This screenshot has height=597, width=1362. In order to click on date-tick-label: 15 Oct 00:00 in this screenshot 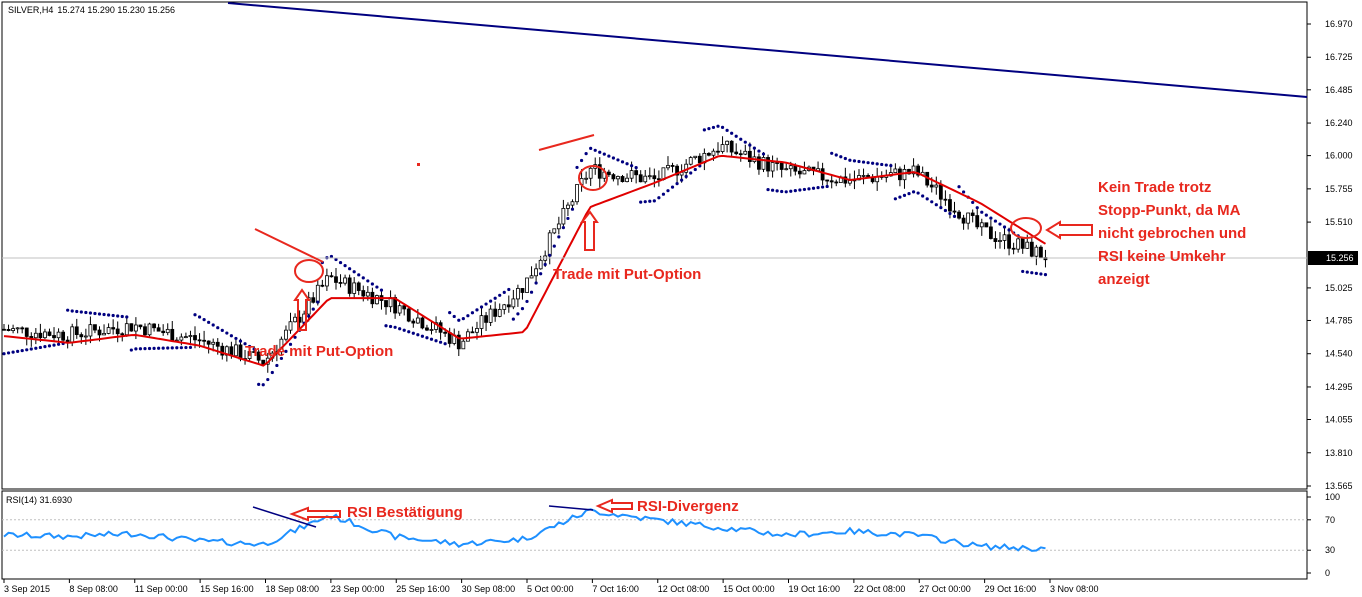, I will do `click(749, 589)`.